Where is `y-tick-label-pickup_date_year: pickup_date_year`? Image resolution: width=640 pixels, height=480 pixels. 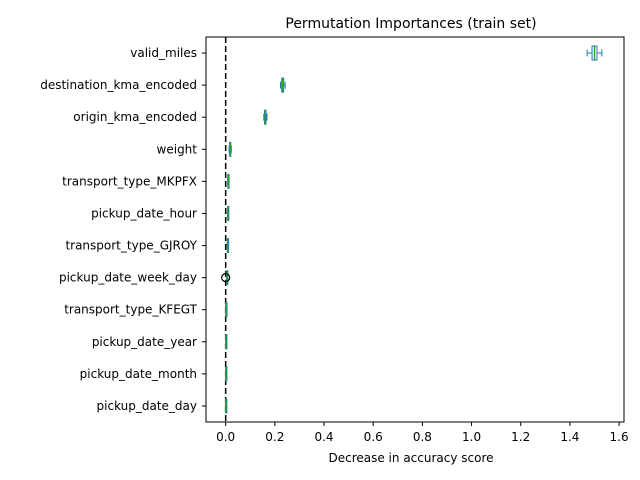
y-tick-label-pickup_date_year: pickup_date_year is located at coordinates (144, 342).